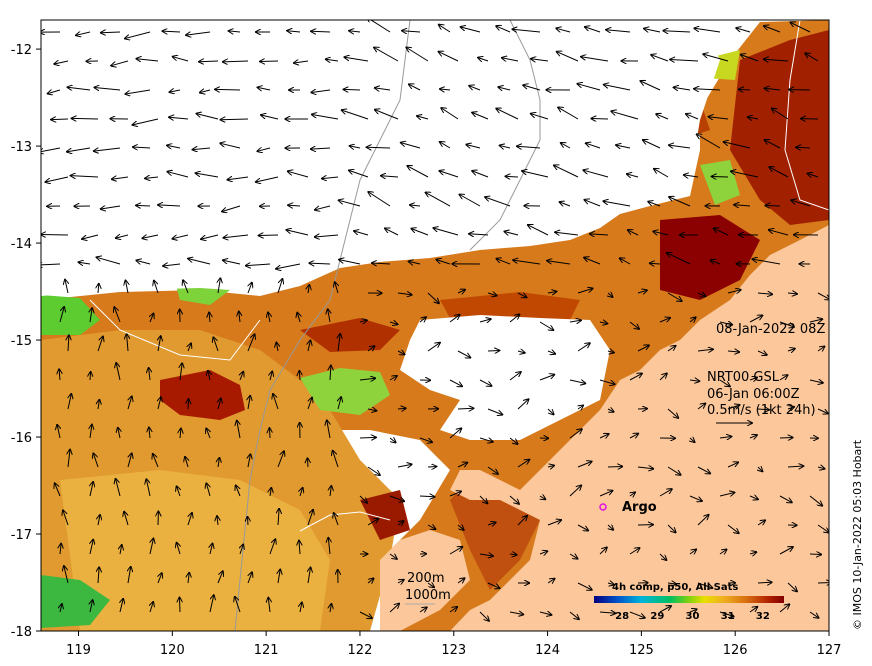 This screenshot has width=872, height=666. I want to click on x-tick-label: 121, so click(266, 650).